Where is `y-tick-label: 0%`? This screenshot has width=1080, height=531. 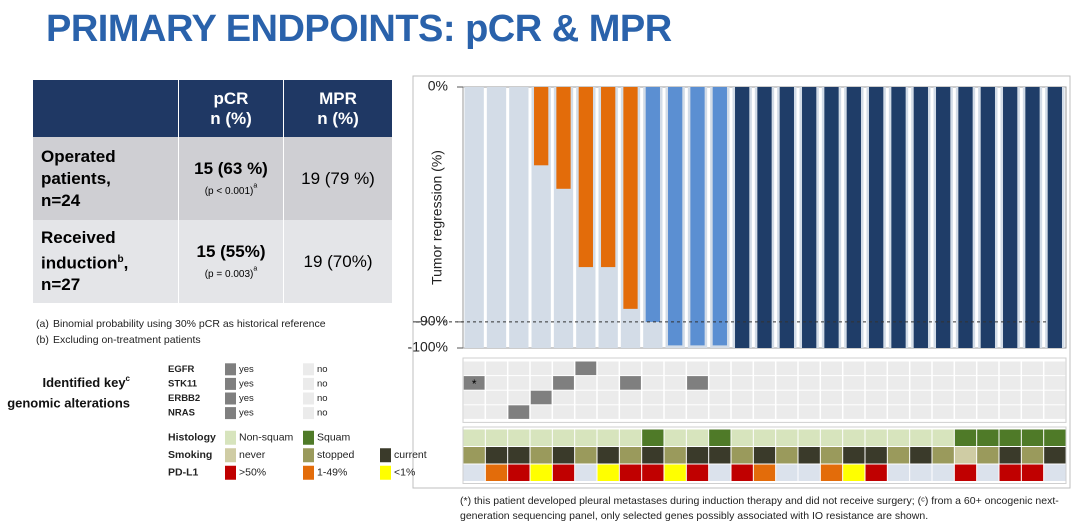
y-tick-label: 0% is located at coordinates (438, 86).